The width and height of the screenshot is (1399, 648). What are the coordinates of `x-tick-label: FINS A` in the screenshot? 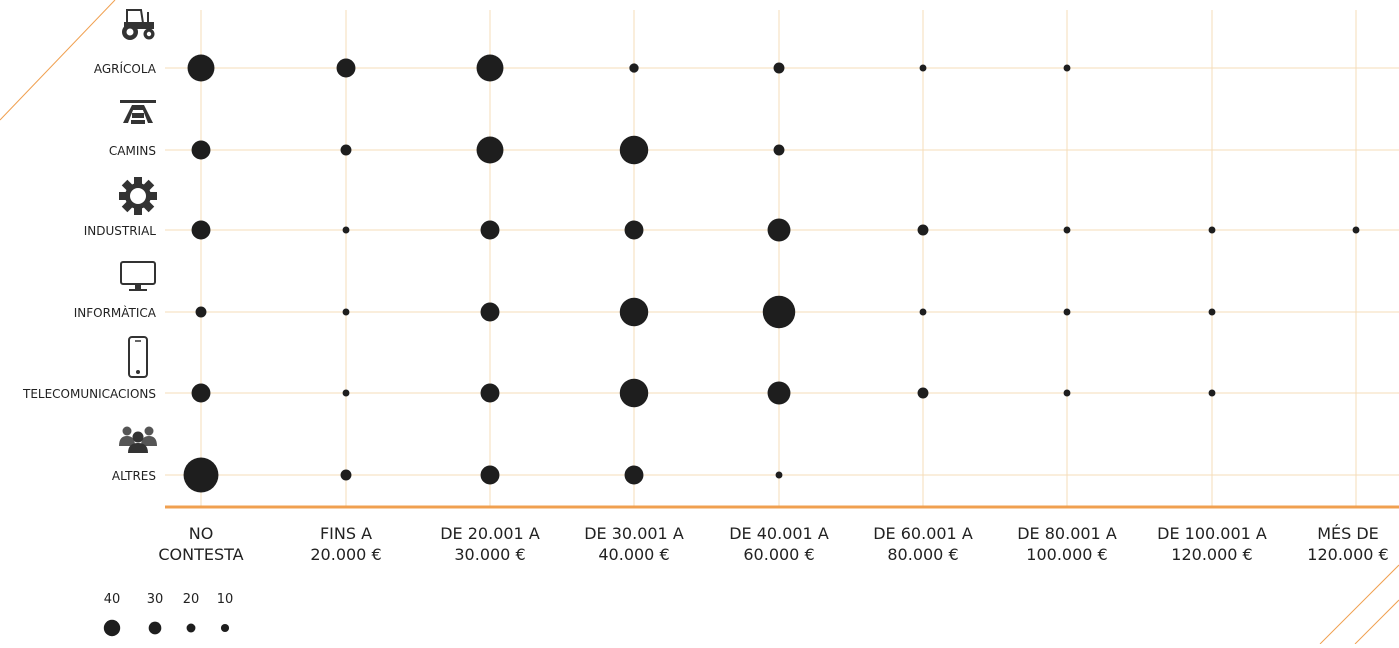 It's located at (346, 533).